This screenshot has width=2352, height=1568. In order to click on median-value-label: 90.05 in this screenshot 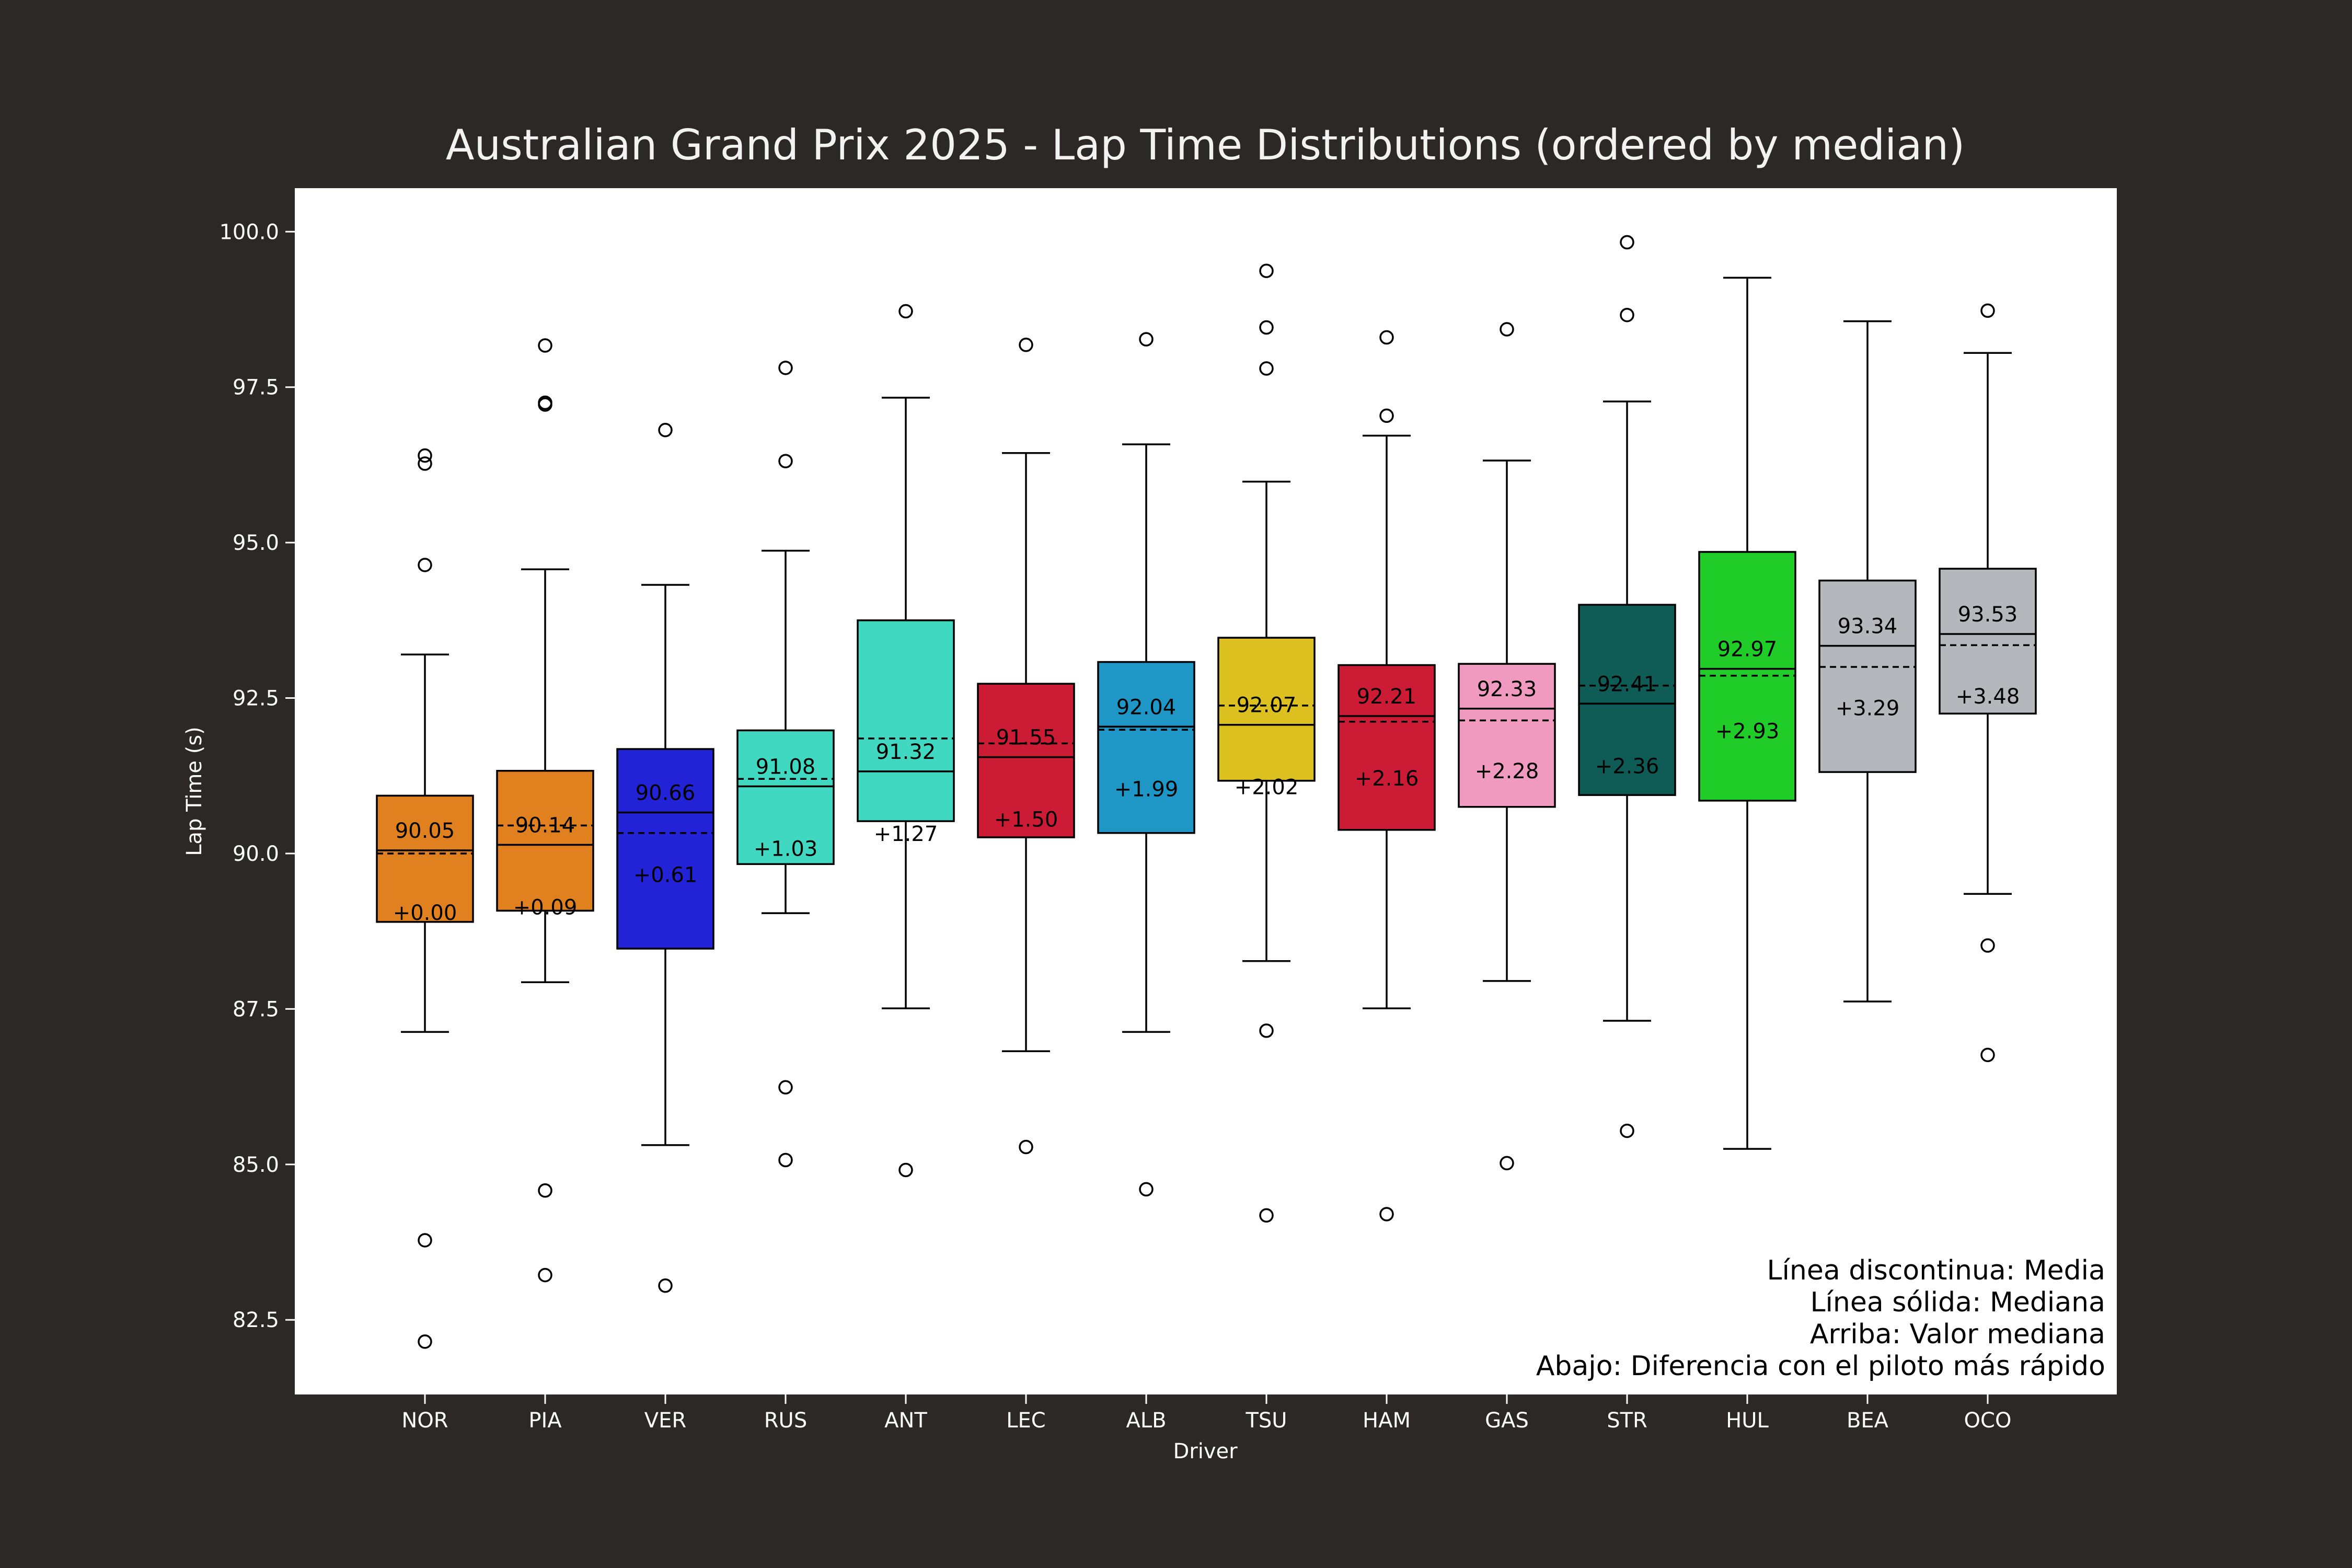, I will do `click(425, 831)`.